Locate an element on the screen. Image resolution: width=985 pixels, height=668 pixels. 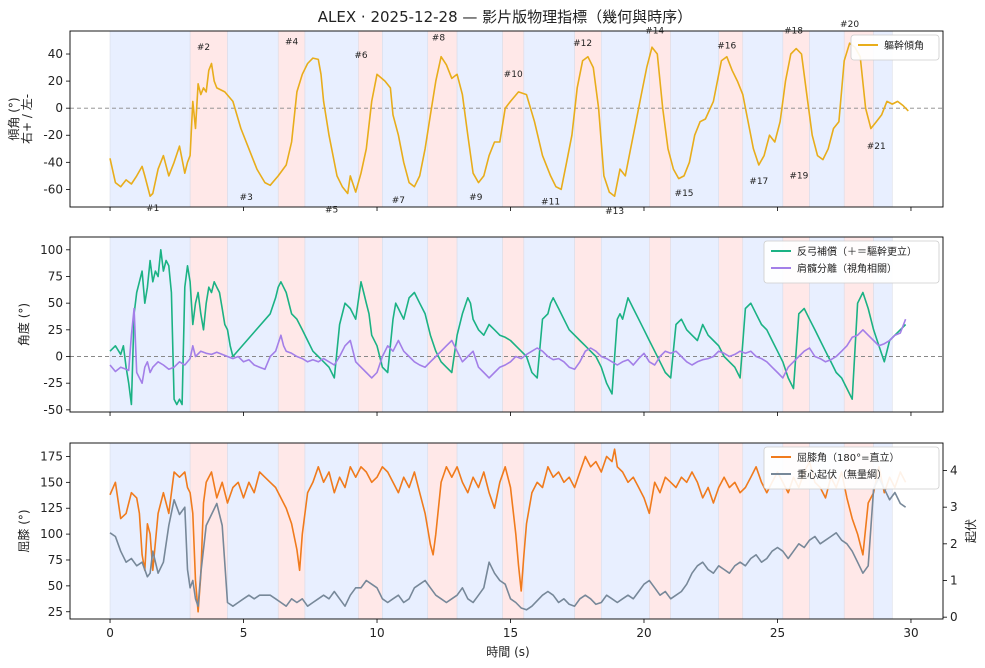
y-tick-label: 175 is located at coordinates (51, 456).